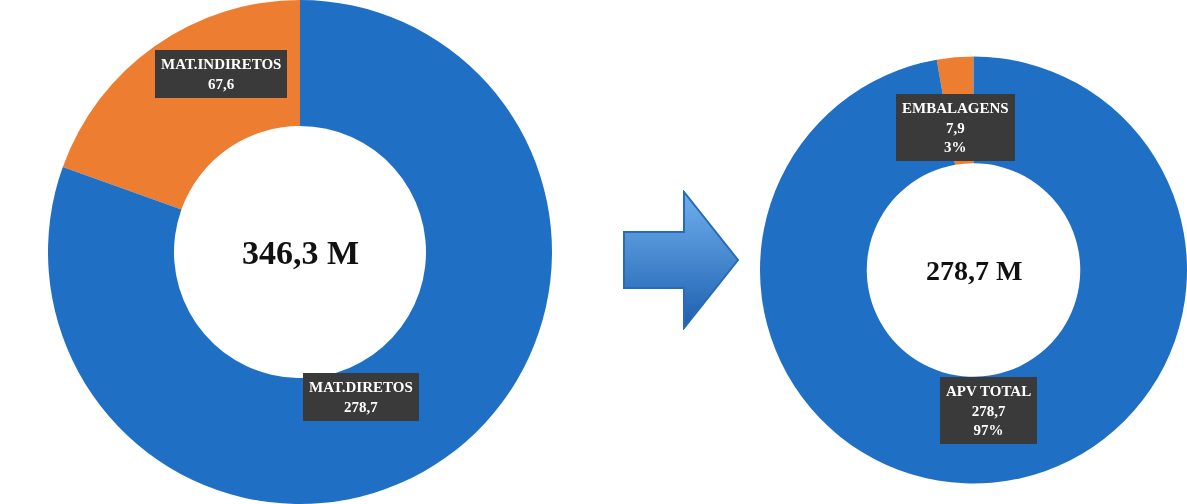 The height and width of the screenshot is (504, 1187). Describe the element at coordinates (974, 270) in the screenshot. I see `text: 278,7 M` at that location.